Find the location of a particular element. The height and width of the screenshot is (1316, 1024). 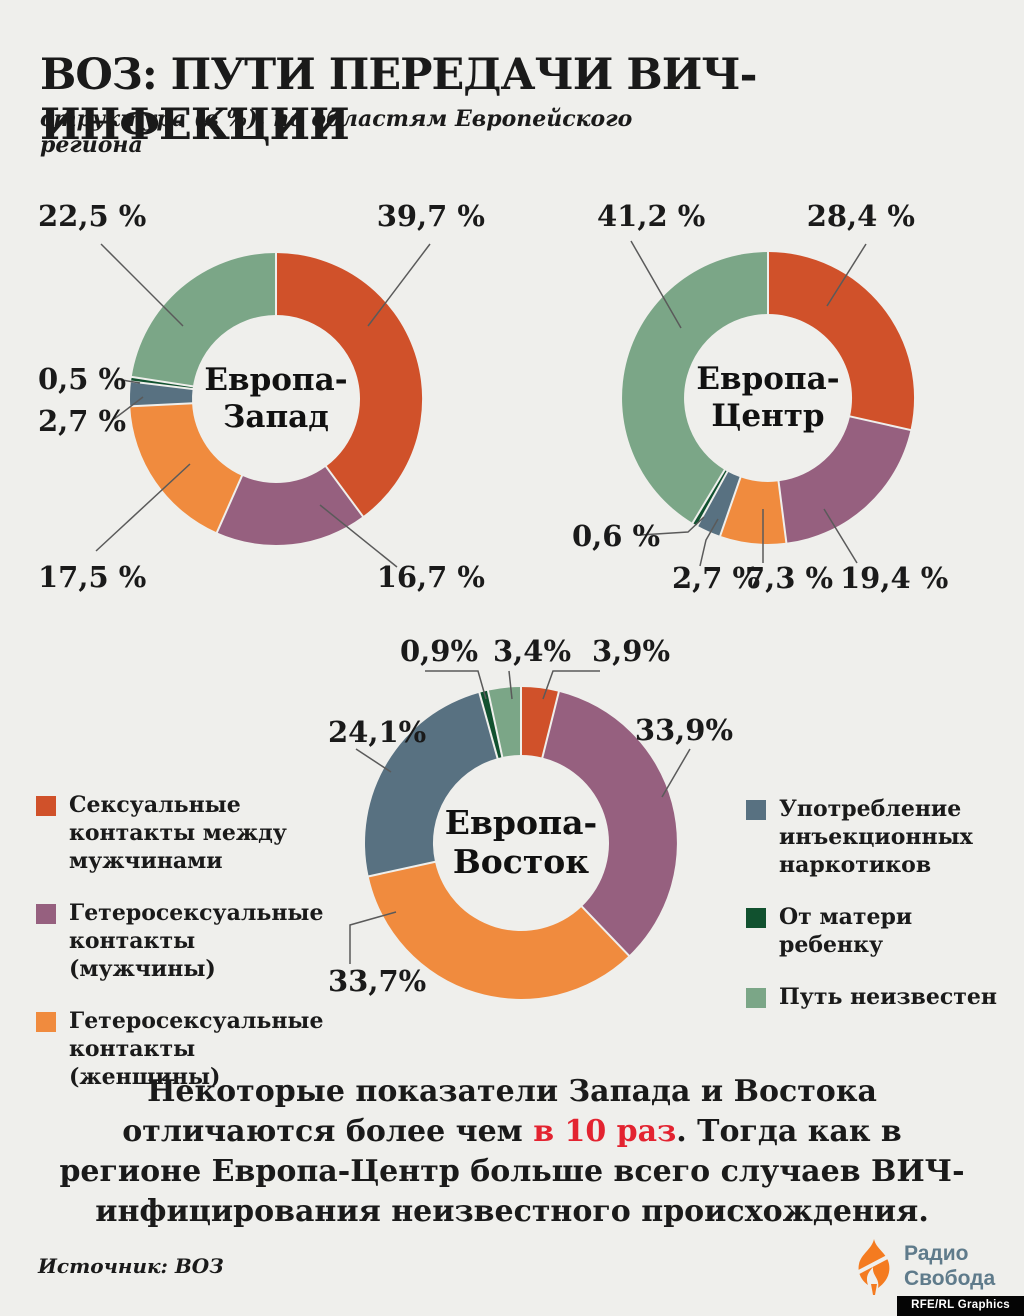

pct-label-west-hetero-men: 16,7 % is located at coordinates (431, 577).